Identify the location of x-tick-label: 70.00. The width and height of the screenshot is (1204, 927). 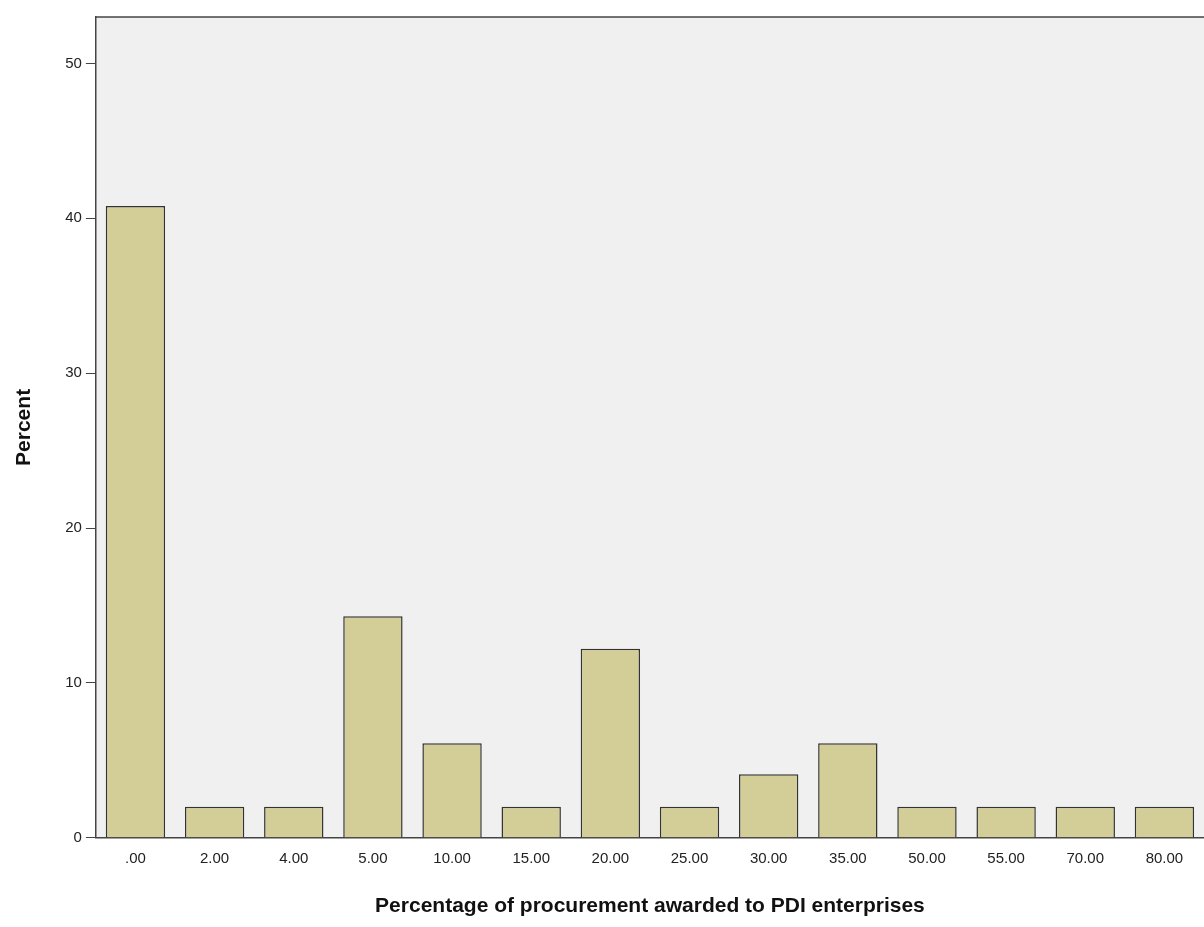
(1085, 857).